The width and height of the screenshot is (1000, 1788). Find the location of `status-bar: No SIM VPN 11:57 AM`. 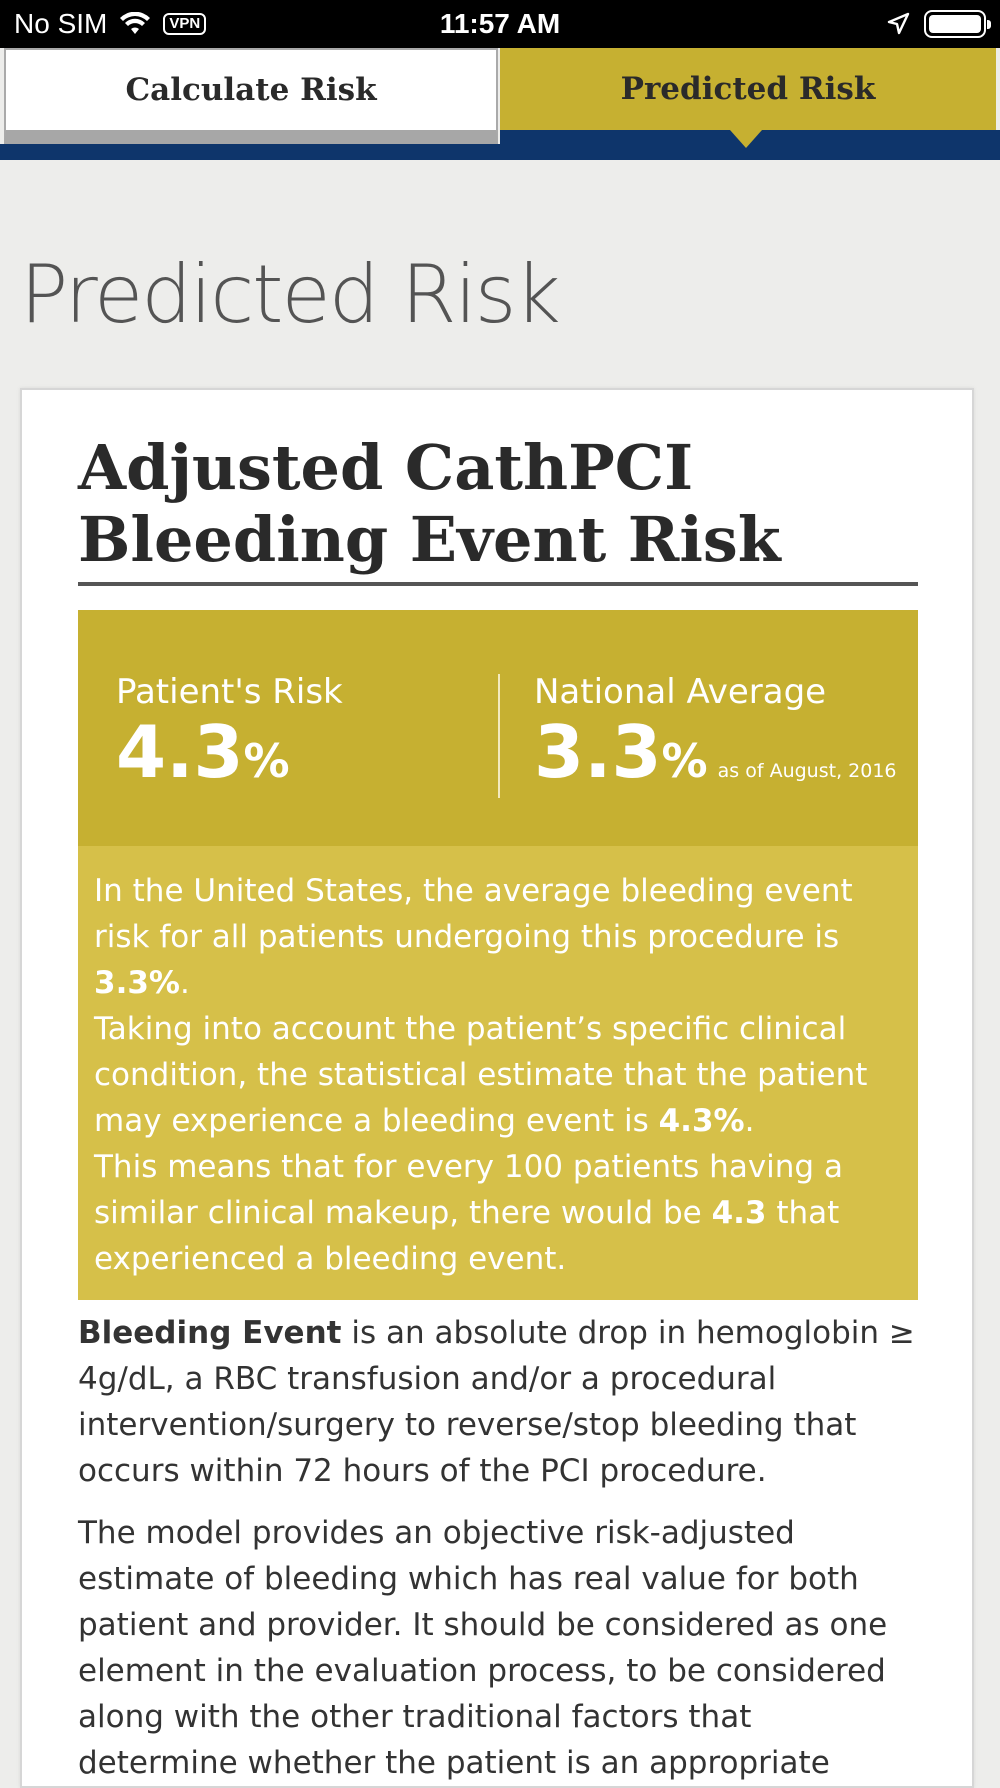

status-bar: No SIM VPN 11:57 AM is located at coordinates (500, 24).